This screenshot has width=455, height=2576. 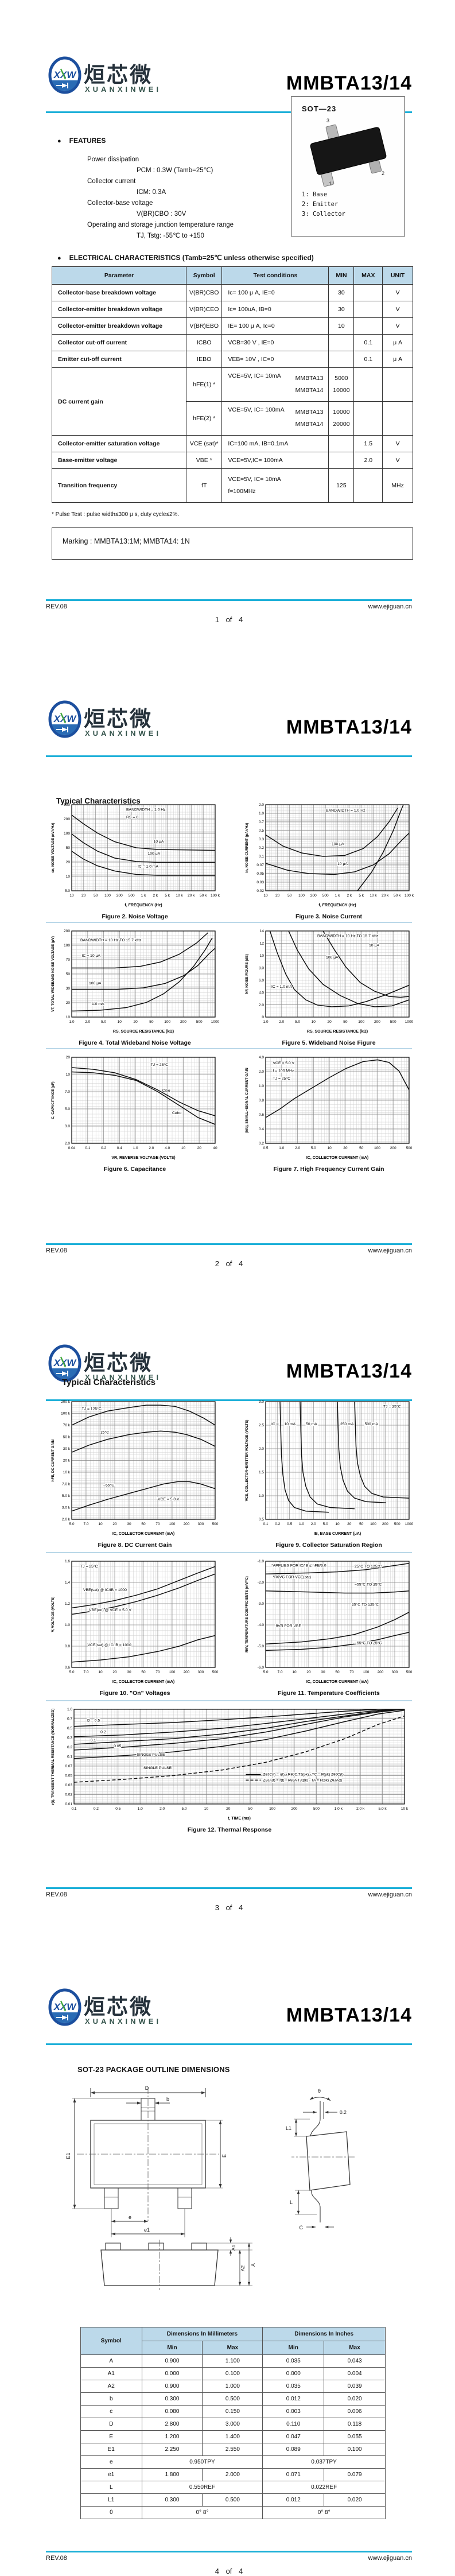 What do you see at coordinates (215, 1022) in the screenshot?
I see `svg-text: 1000` at bounding box center [215, 1022].